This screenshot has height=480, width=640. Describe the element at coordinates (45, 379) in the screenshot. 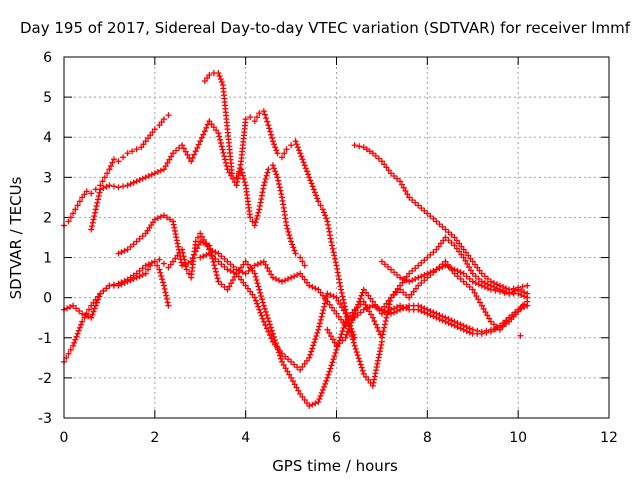

I see `y-tick-label: -2` at that location.